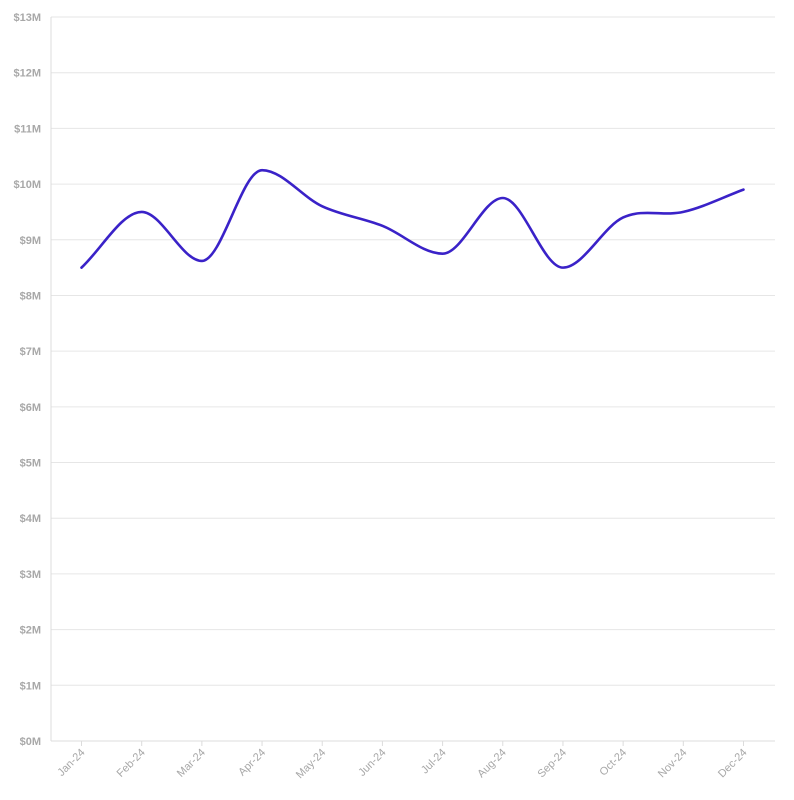  Describe the element at coordinates (30, 575) in the screenshot. I see `y-tick-label: $3M` at that location.